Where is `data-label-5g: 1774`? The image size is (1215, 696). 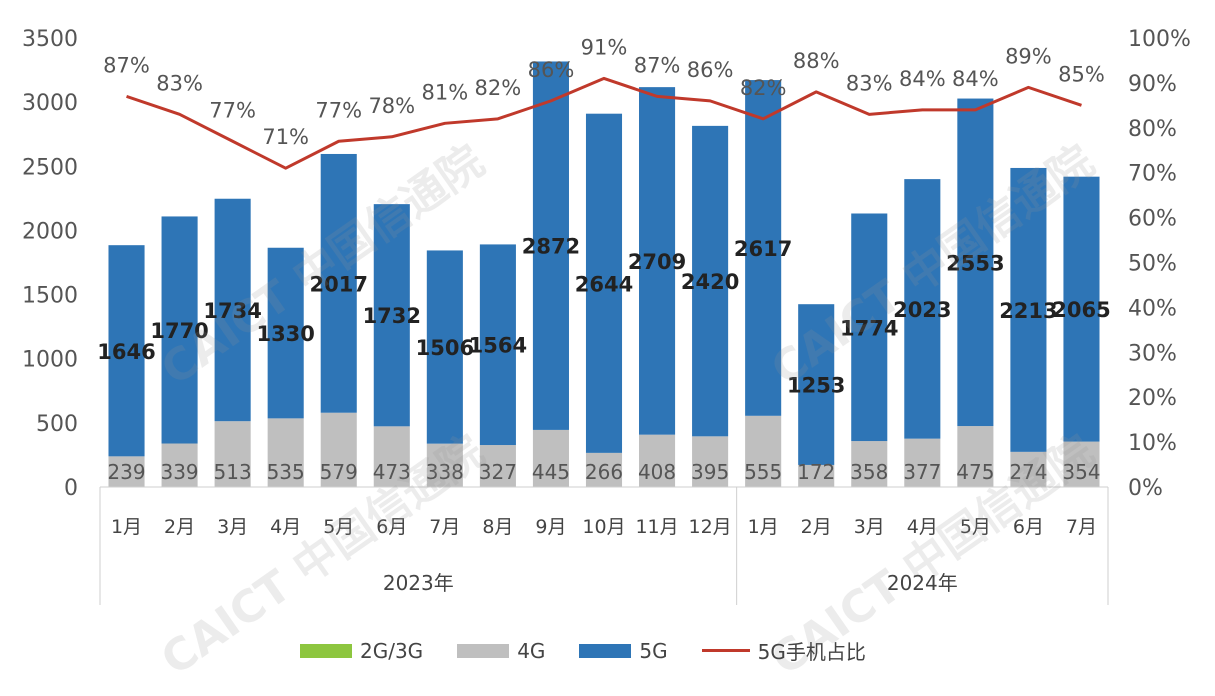
data-label-5g: 1774 is located at coordinates (869, 328).